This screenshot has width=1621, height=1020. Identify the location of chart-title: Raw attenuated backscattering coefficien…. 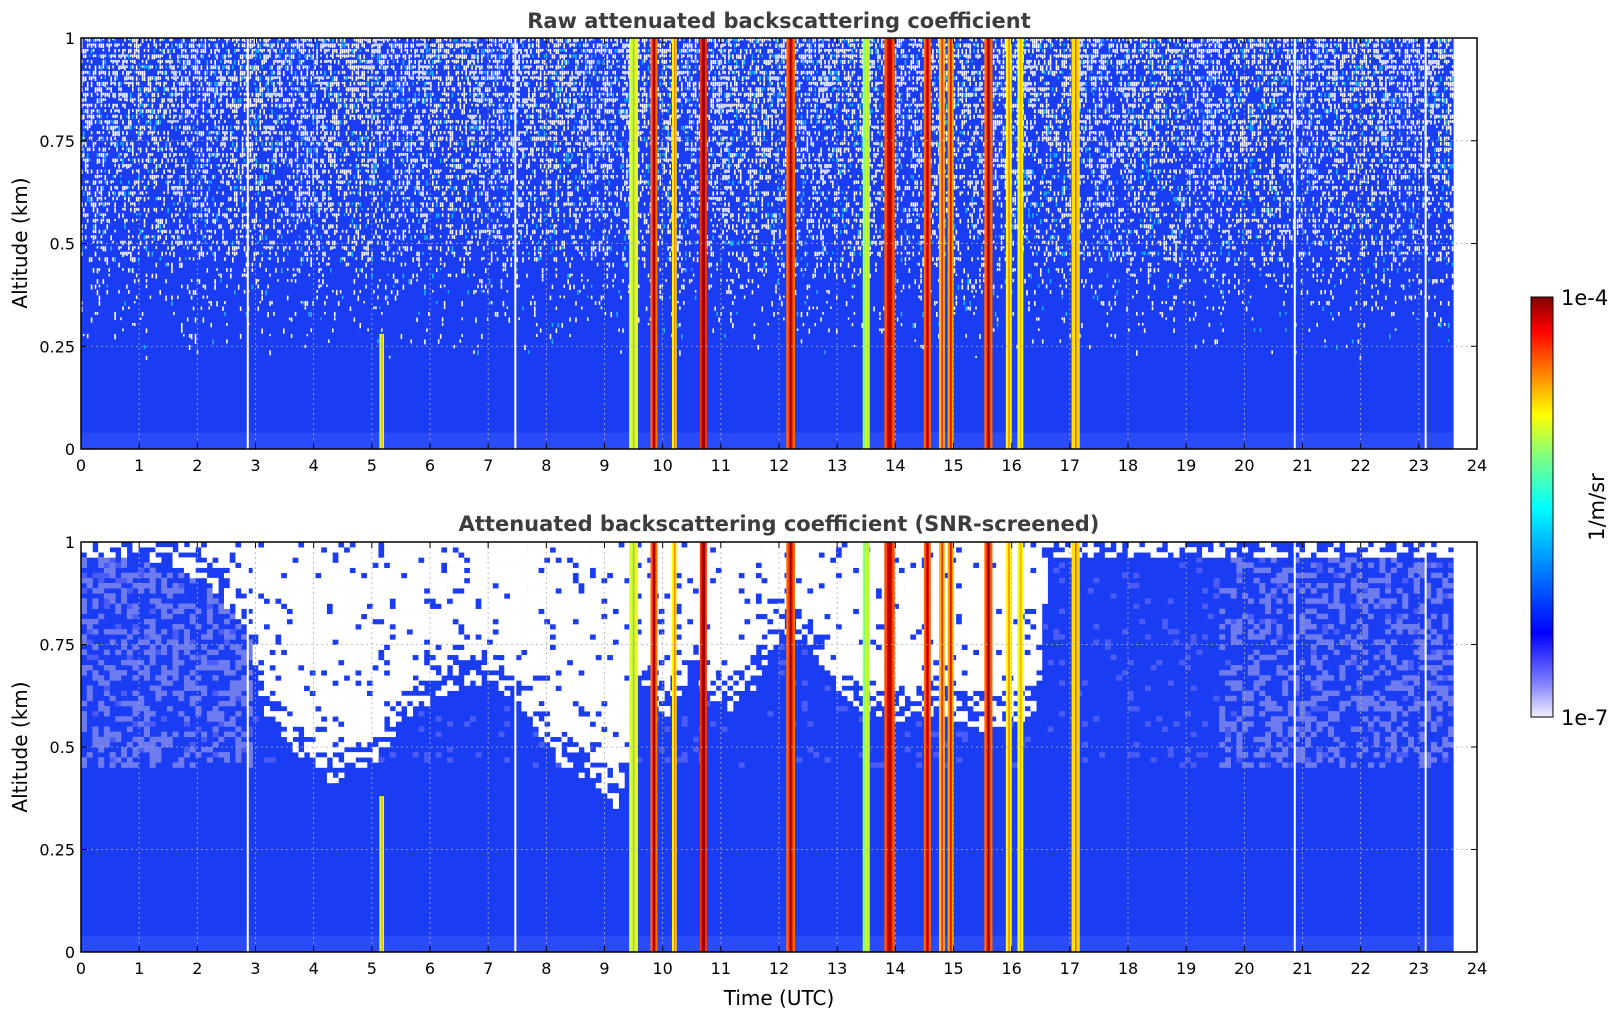
(779, 21).